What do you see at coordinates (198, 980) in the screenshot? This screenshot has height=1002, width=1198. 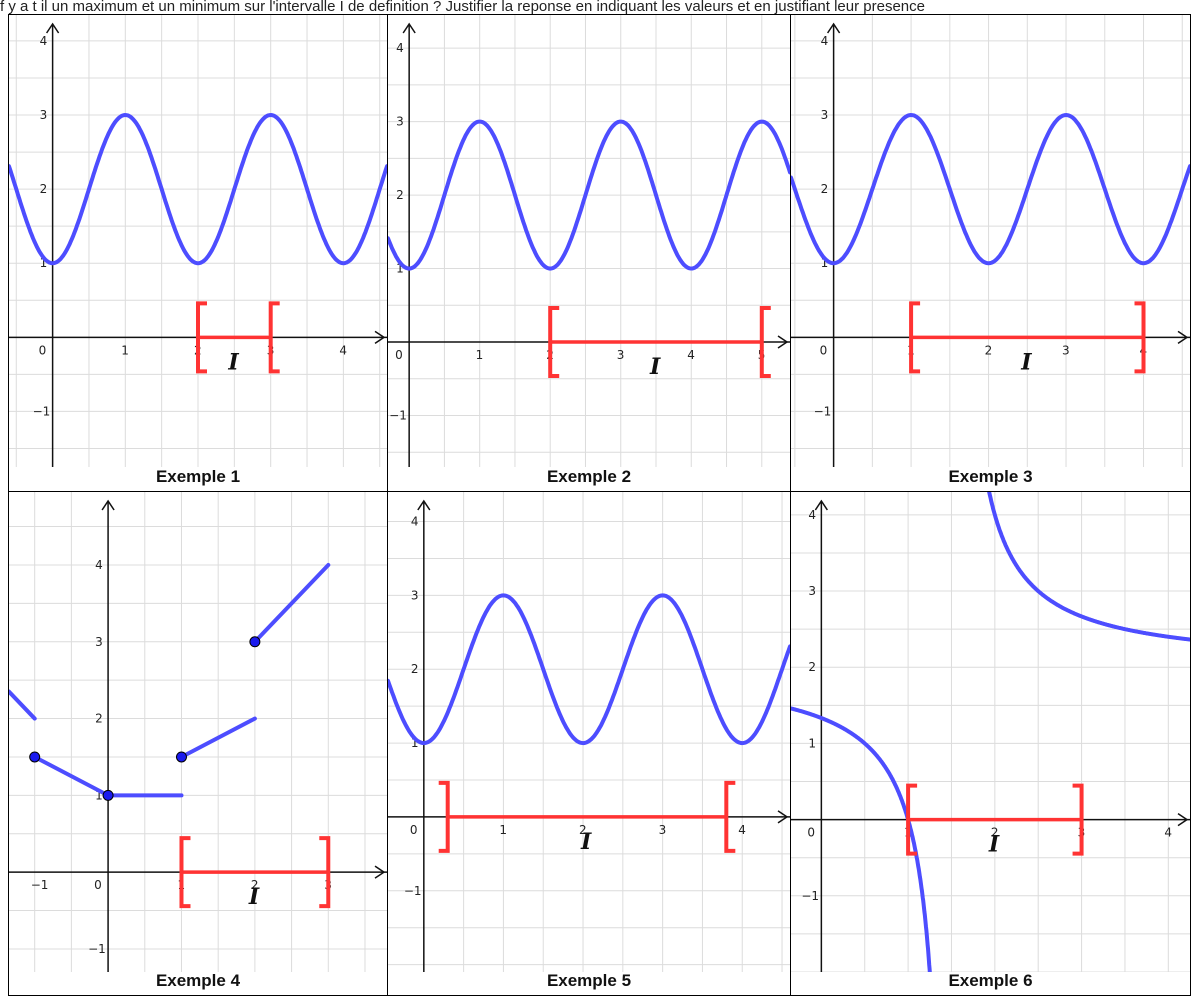 I see `example-4-caption: Exemple 4` at bounding box center [198, 980].